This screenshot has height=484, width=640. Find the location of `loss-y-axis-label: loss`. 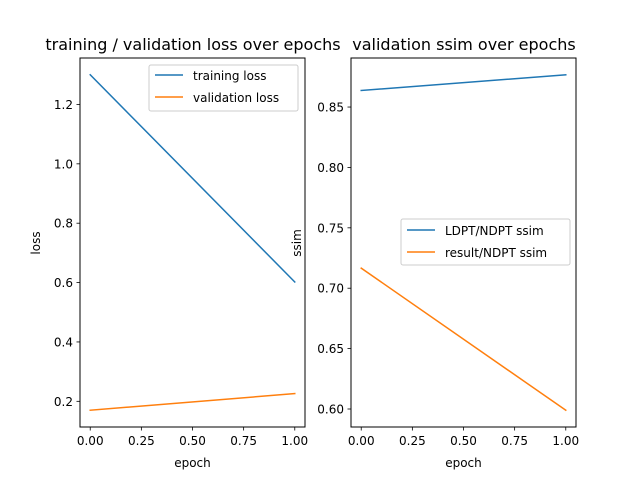

loss-y-axis-label: loss is located at coordinates (36, 242).